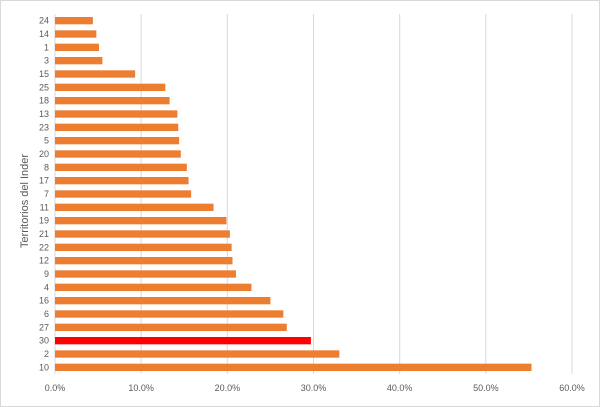 The height and width of the screenshot is (407, 600). I want to click on y-tick-label: 8, so click(46, 167).